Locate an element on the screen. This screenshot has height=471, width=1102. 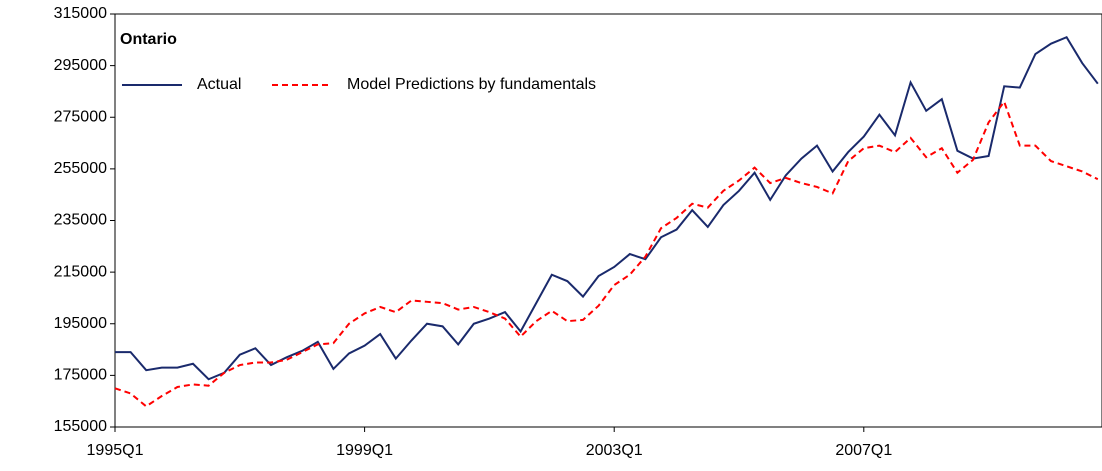
y-tick-label: 215000 is located at coordinates (80, 271).